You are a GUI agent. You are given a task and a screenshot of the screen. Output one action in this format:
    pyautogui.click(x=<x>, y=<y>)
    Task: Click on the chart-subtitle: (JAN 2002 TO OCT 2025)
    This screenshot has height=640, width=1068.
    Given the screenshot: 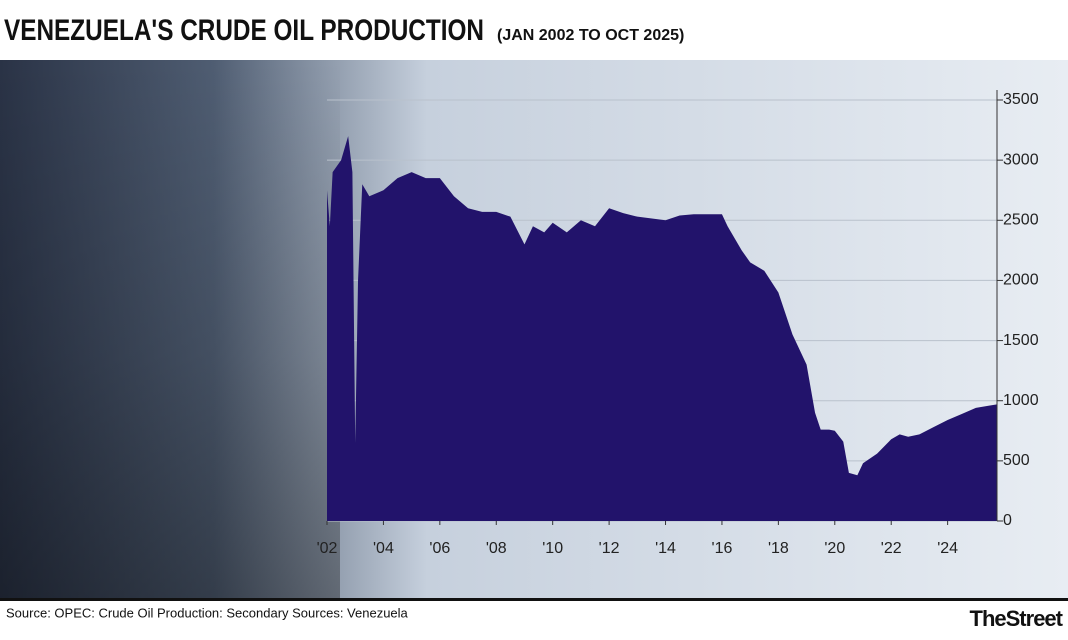 What is the action you would take?
    pyautogui.click(x=590, y=35)
    